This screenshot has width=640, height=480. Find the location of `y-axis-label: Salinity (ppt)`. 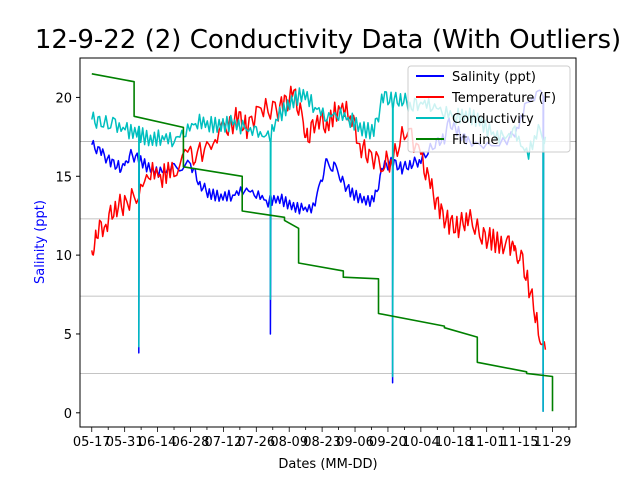

y-axis-label: Salinity (ppt) is located at coordinates (40, 242).